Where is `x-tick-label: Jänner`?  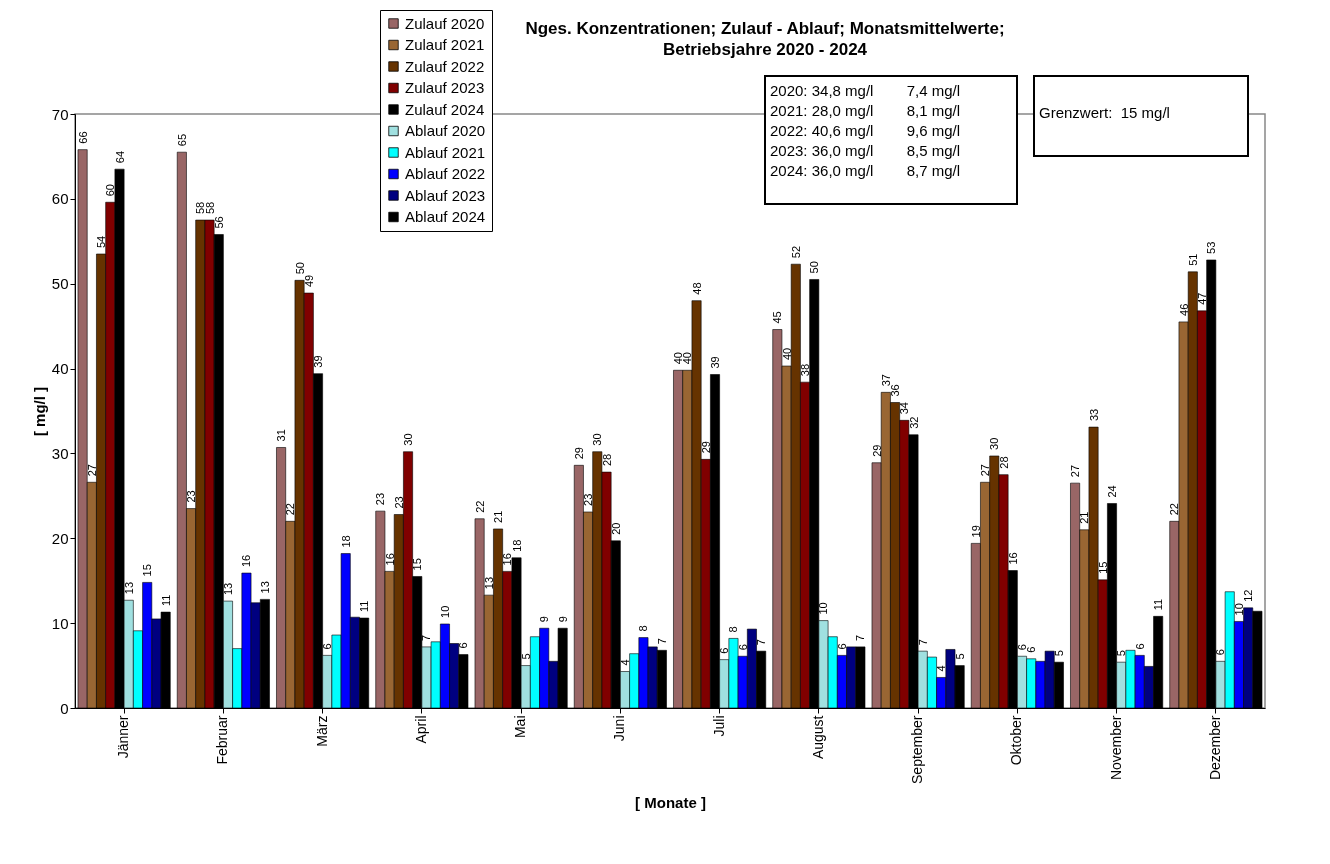
x-tick-label: Jänner is located at coordinates (123, 737).